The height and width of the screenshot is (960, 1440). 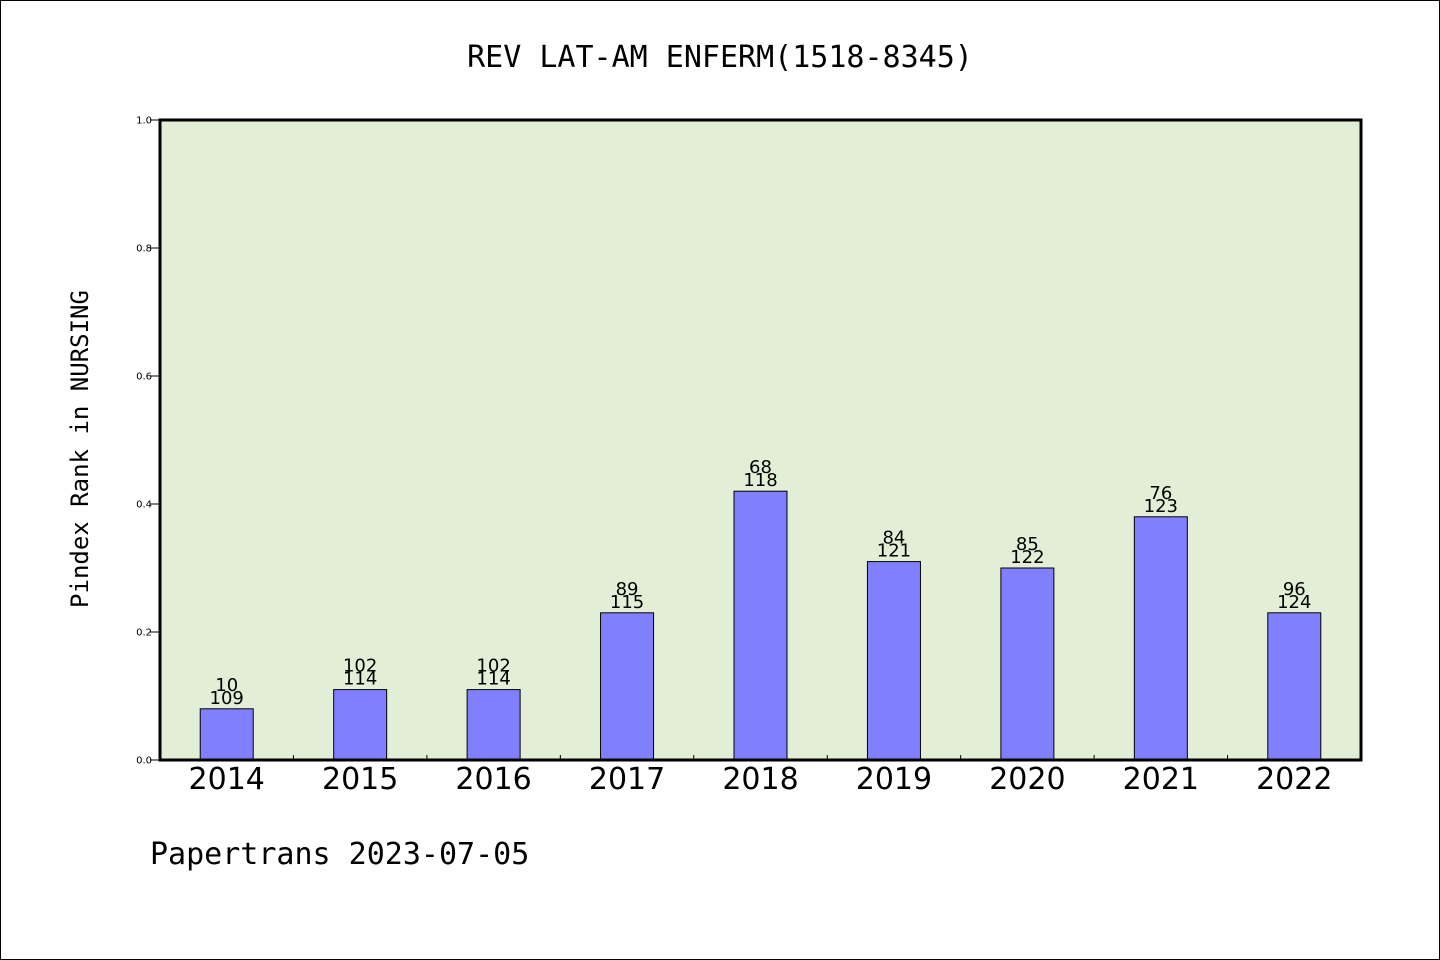 What do you see at coordinates (760, 779) in the screenshot?
I see `x-tick-label: 2018` at bounding box center [760, 779].